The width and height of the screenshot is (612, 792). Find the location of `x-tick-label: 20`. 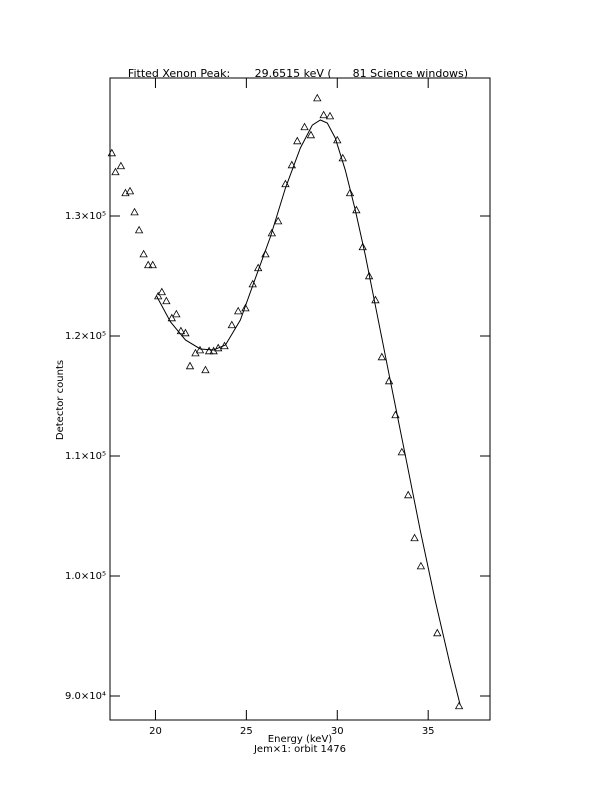

x-tick-label: 20 is located at coordinates (155, 731).